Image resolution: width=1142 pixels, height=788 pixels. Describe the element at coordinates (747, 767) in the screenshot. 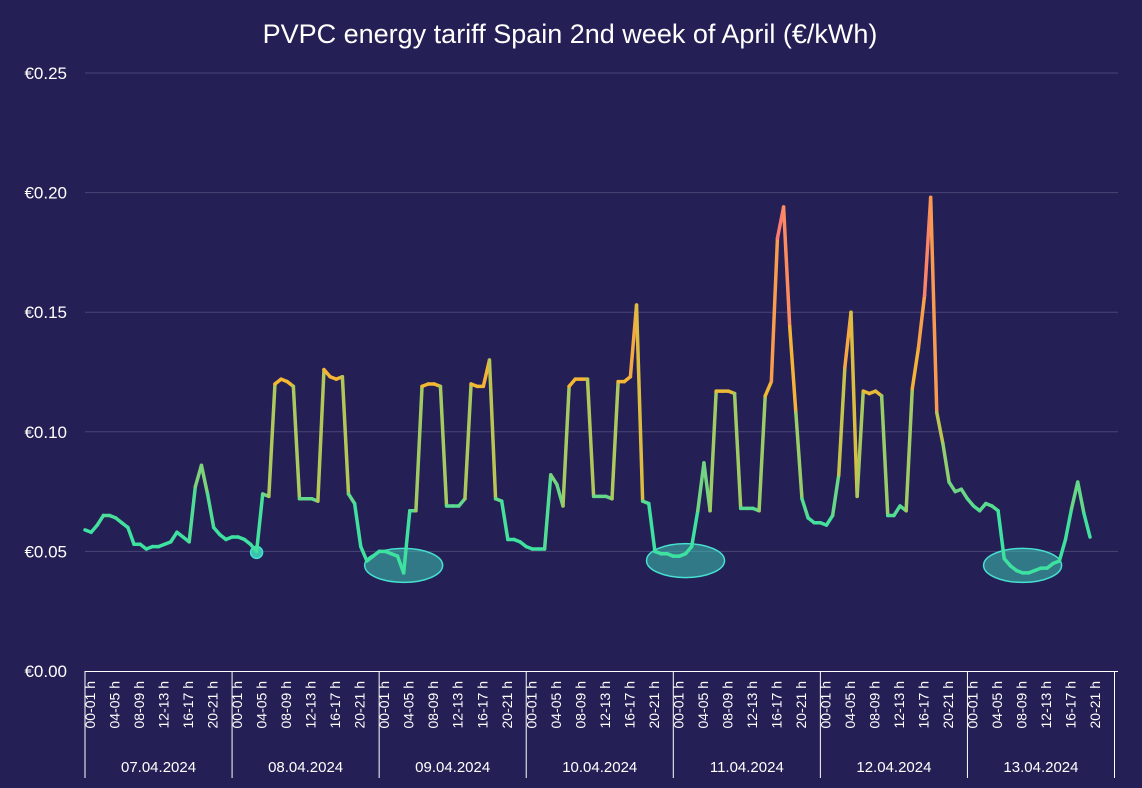

I see `day-label: 11.04.2024` at that location.